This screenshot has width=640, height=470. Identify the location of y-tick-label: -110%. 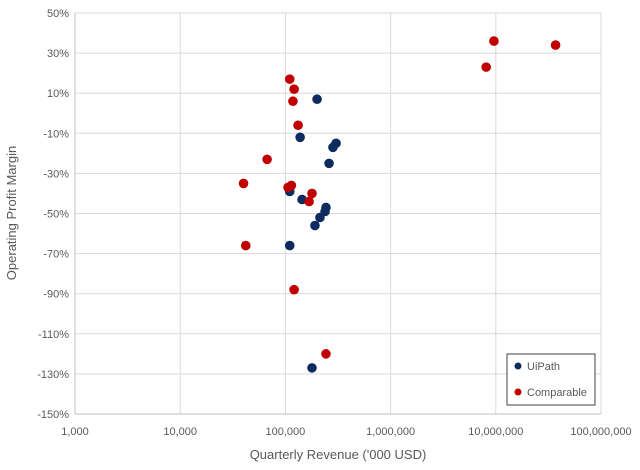
(53, 335).